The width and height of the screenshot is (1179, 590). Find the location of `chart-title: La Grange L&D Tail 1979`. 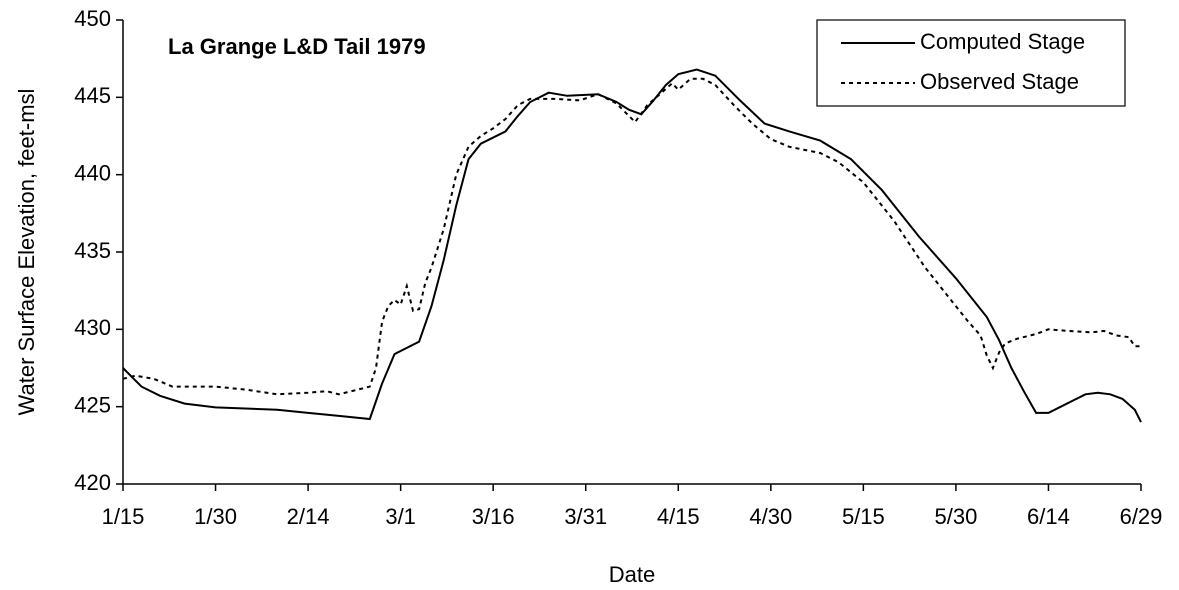

chart-title: La Grange L&D Tail 1979 is located at coordinates (297, 46).